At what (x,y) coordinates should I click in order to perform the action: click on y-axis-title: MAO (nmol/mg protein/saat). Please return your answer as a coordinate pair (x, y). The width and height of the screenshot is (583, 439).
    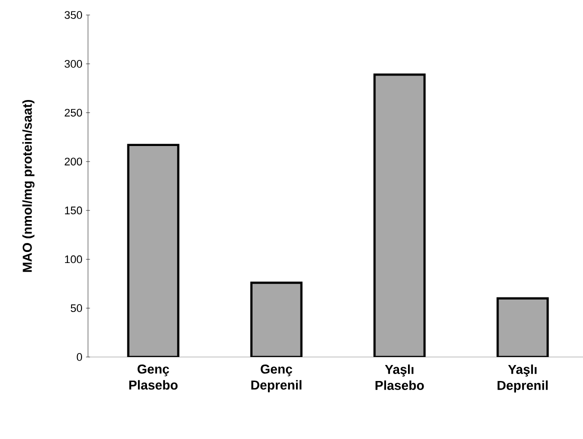
    Looking at the image, I should click on (28, 186).